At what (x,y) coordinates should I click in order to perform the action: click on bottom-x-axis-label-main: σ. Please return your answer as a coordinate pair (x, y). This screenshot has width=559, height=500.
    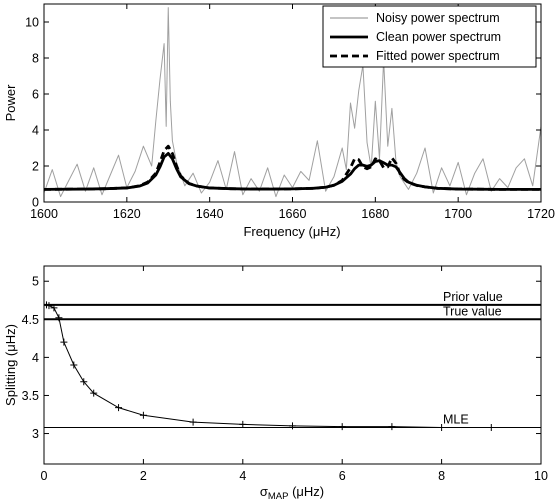
    Looking at the image, I should click on (264, 491).